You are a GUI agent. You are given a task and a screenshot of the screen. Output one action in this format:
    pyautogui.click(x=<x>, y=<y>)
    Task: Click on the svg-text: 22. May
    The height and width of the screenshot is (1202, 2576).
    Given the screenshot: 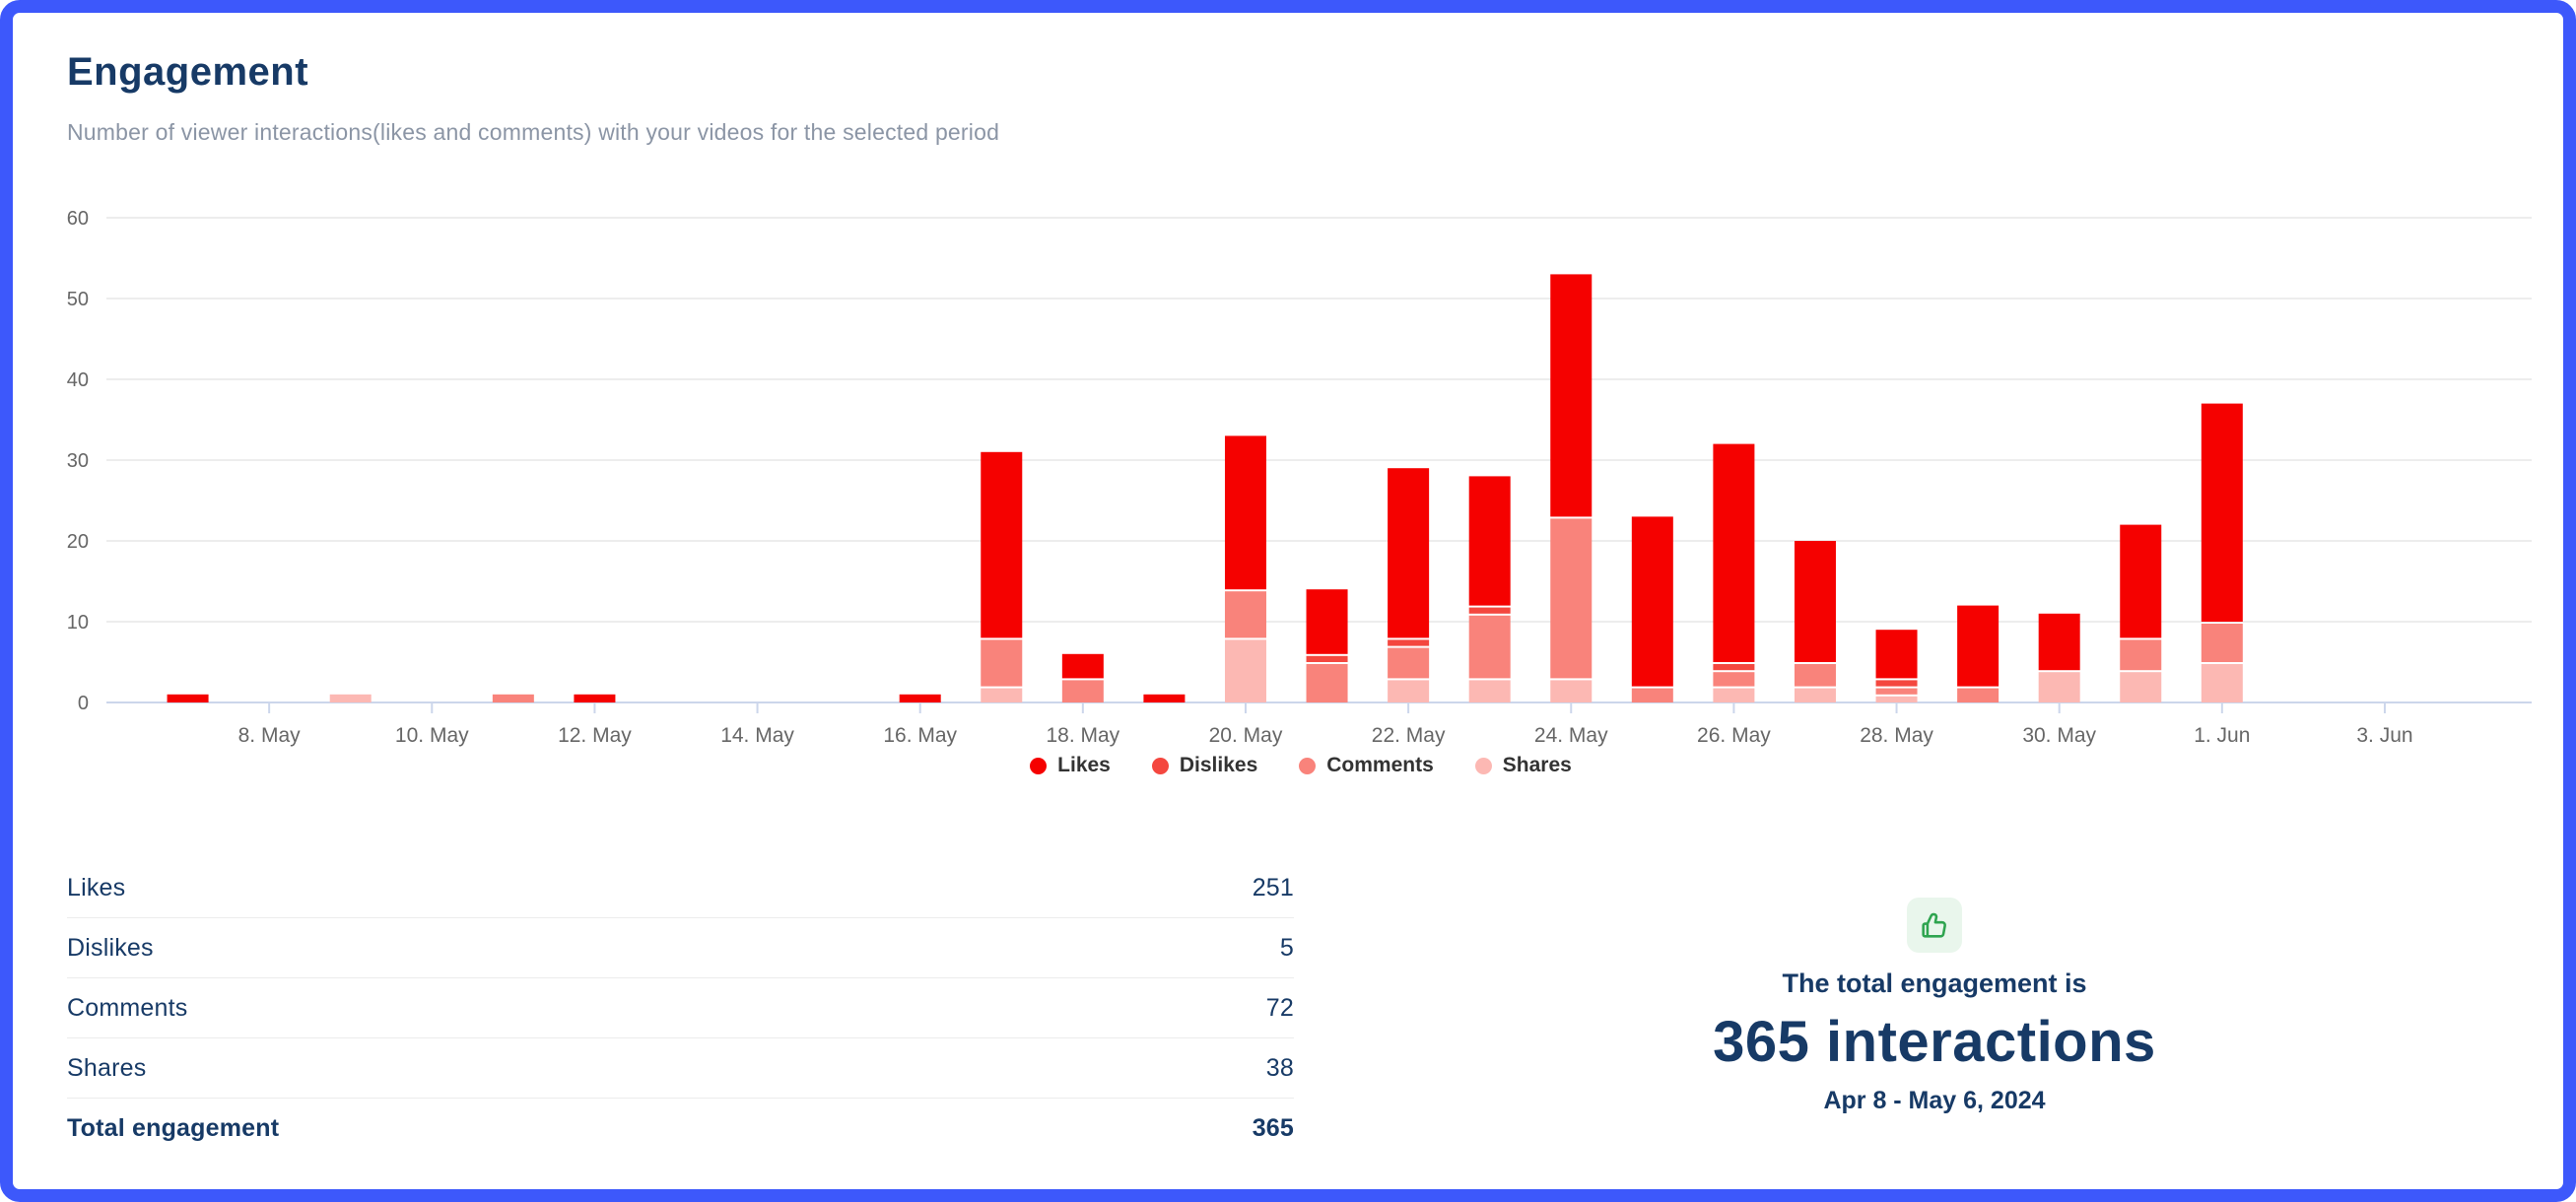 What is the action you would take?
    pyautogui.click(x=1409, y=735)
    